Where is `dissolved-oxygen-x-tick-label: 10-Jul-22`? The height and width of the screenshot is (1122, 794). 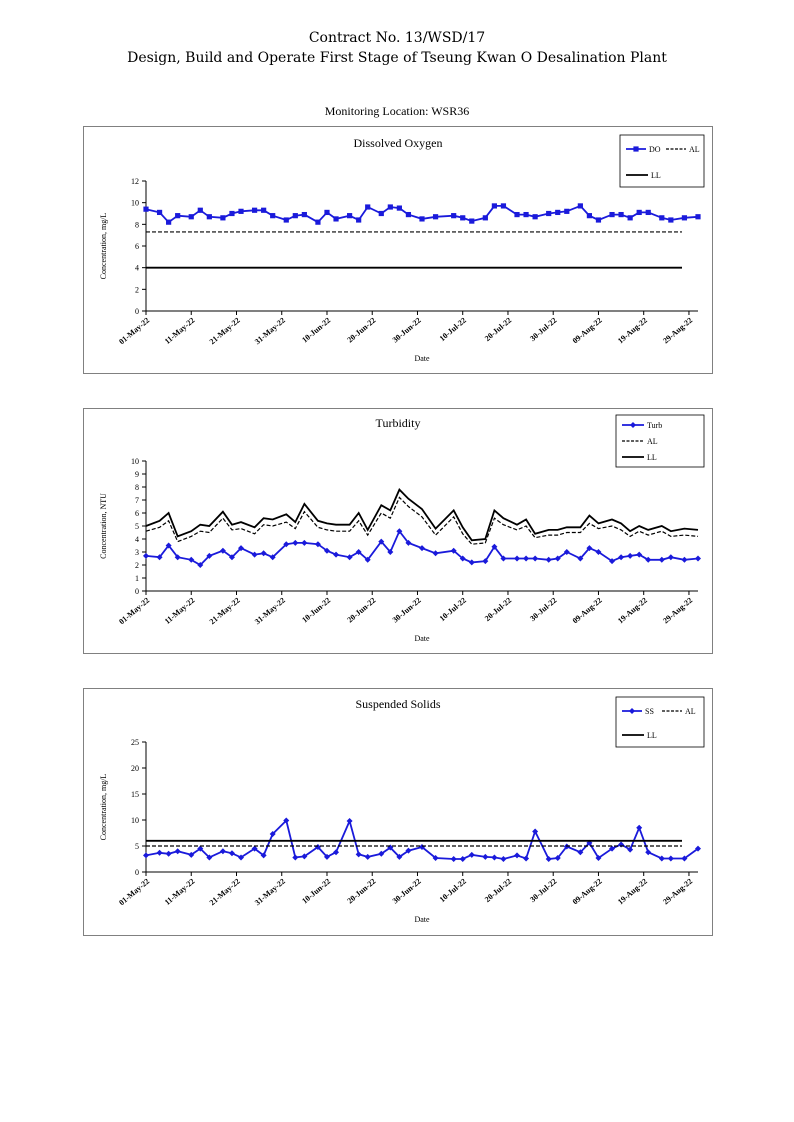 dissolved-oxygen-x-tick-label: 10-Jul-22 is located at coordinates (453, 329).